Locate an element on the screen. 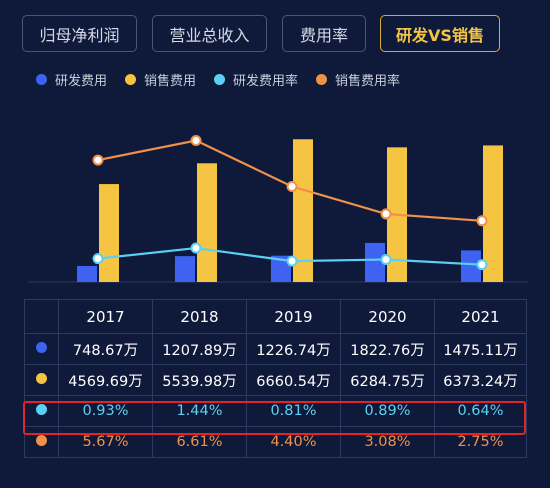 Image resolution: width=550 pixels, height=488 pixels. line-sales-rate is located at coordinates (290, 180).